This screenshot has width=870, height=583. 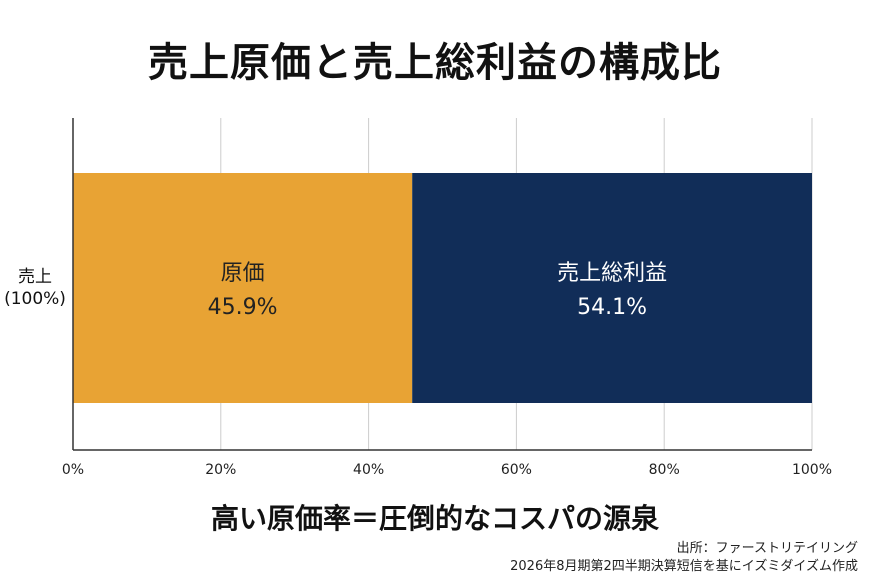 I want to click on data-label-value: 45.9%, so click(x=243, y=307).